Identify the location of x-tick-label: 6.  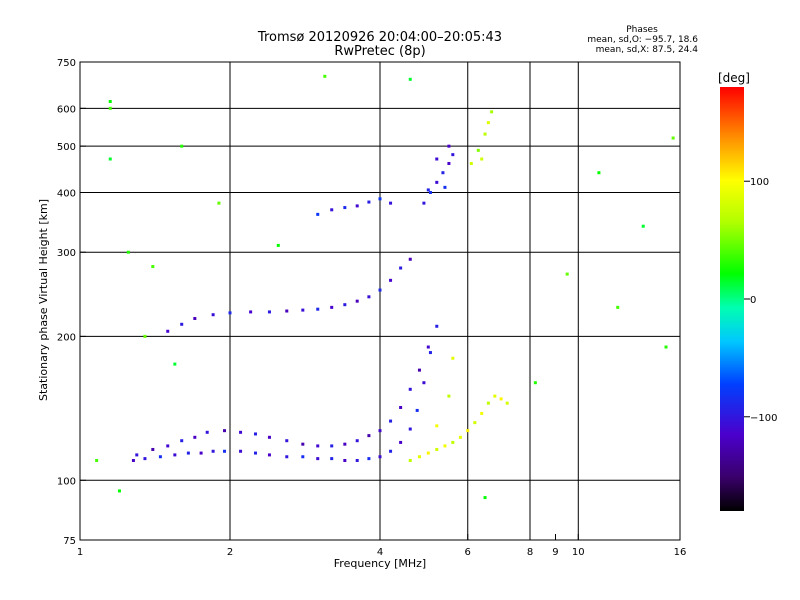
(468, 552).